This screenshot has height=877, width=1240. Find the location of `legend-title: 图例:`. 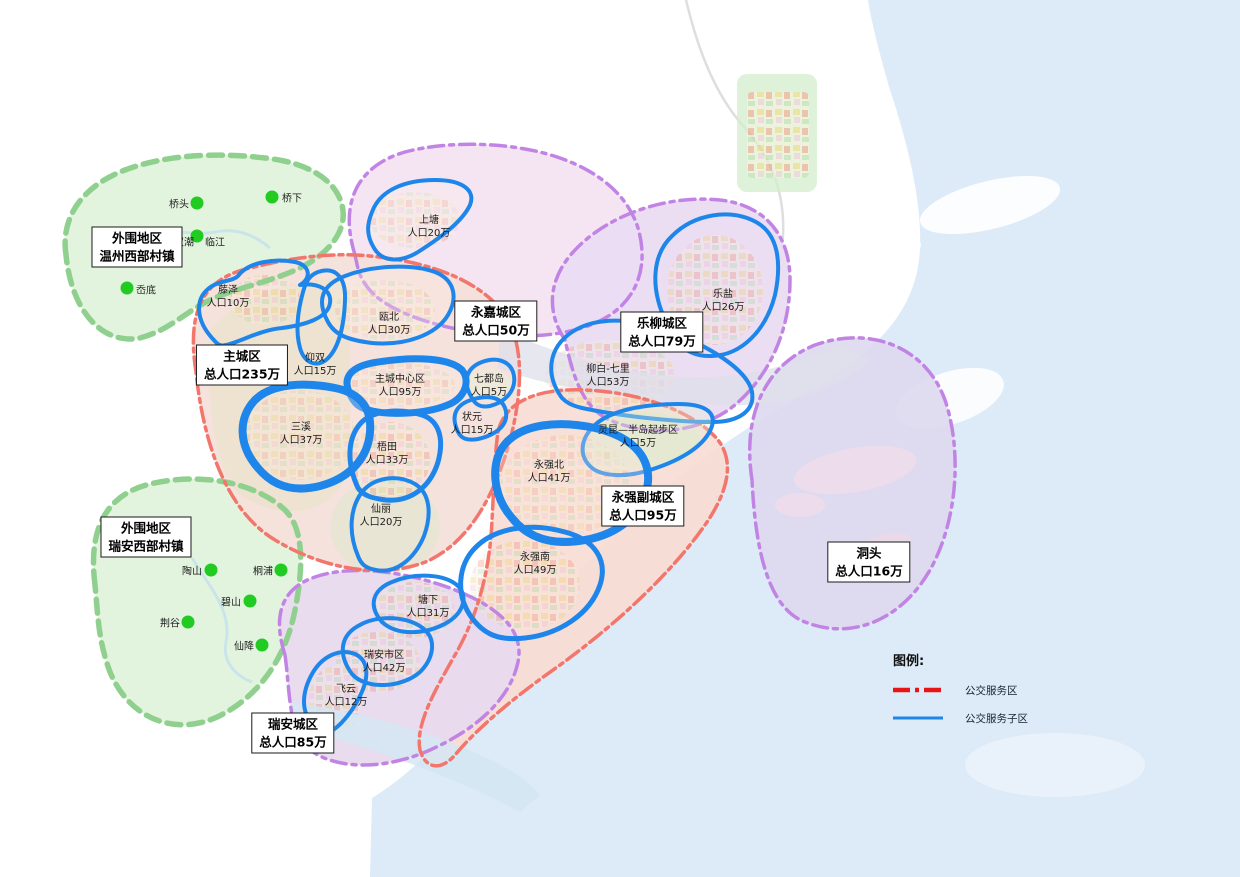

legend-title: 图例: is located at coordinates (909, 661).